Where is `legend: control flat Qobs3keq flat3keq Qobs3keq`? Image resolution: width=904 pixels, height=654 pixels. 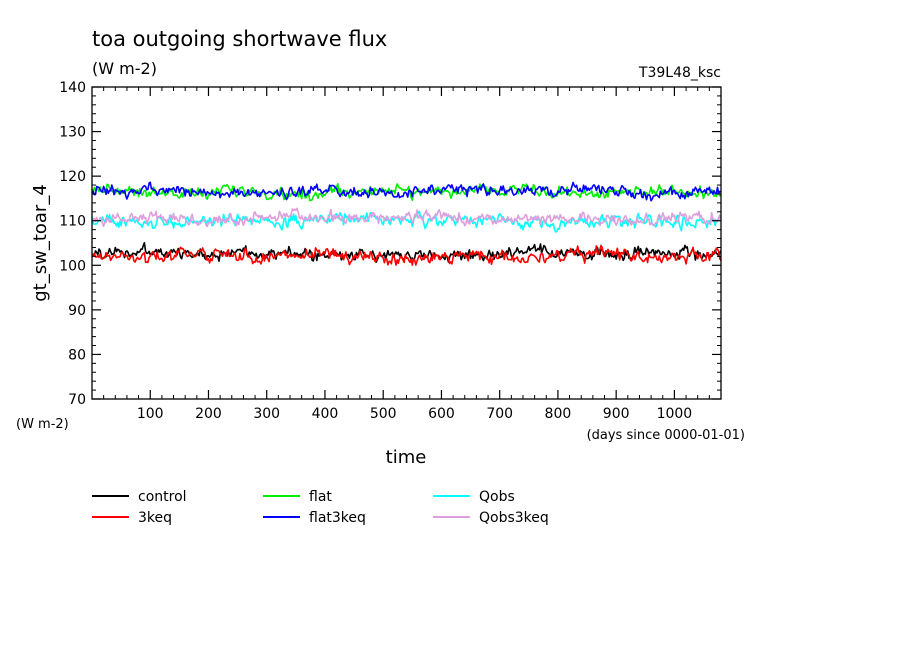
legend: control flat Qobs3keq flat3keq Qobs3keq is located at coordinates (320, 507).